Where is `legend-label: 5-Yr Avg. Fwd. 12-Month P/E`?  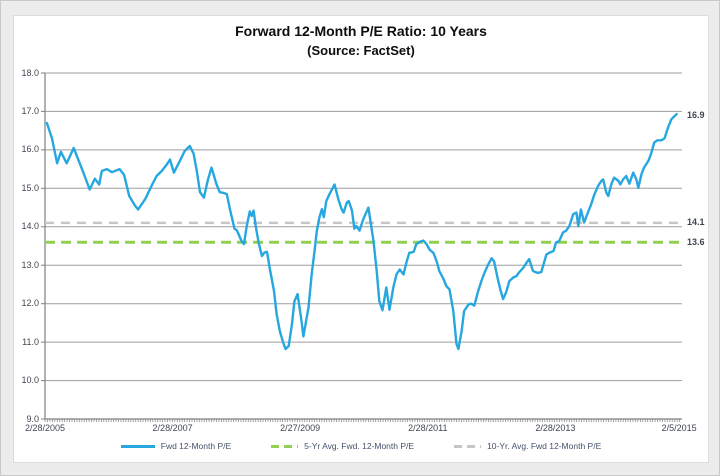
legend-label: 5-Yr Avg. Fwd. 12-Month P/E is located at coordinates (359, 446).